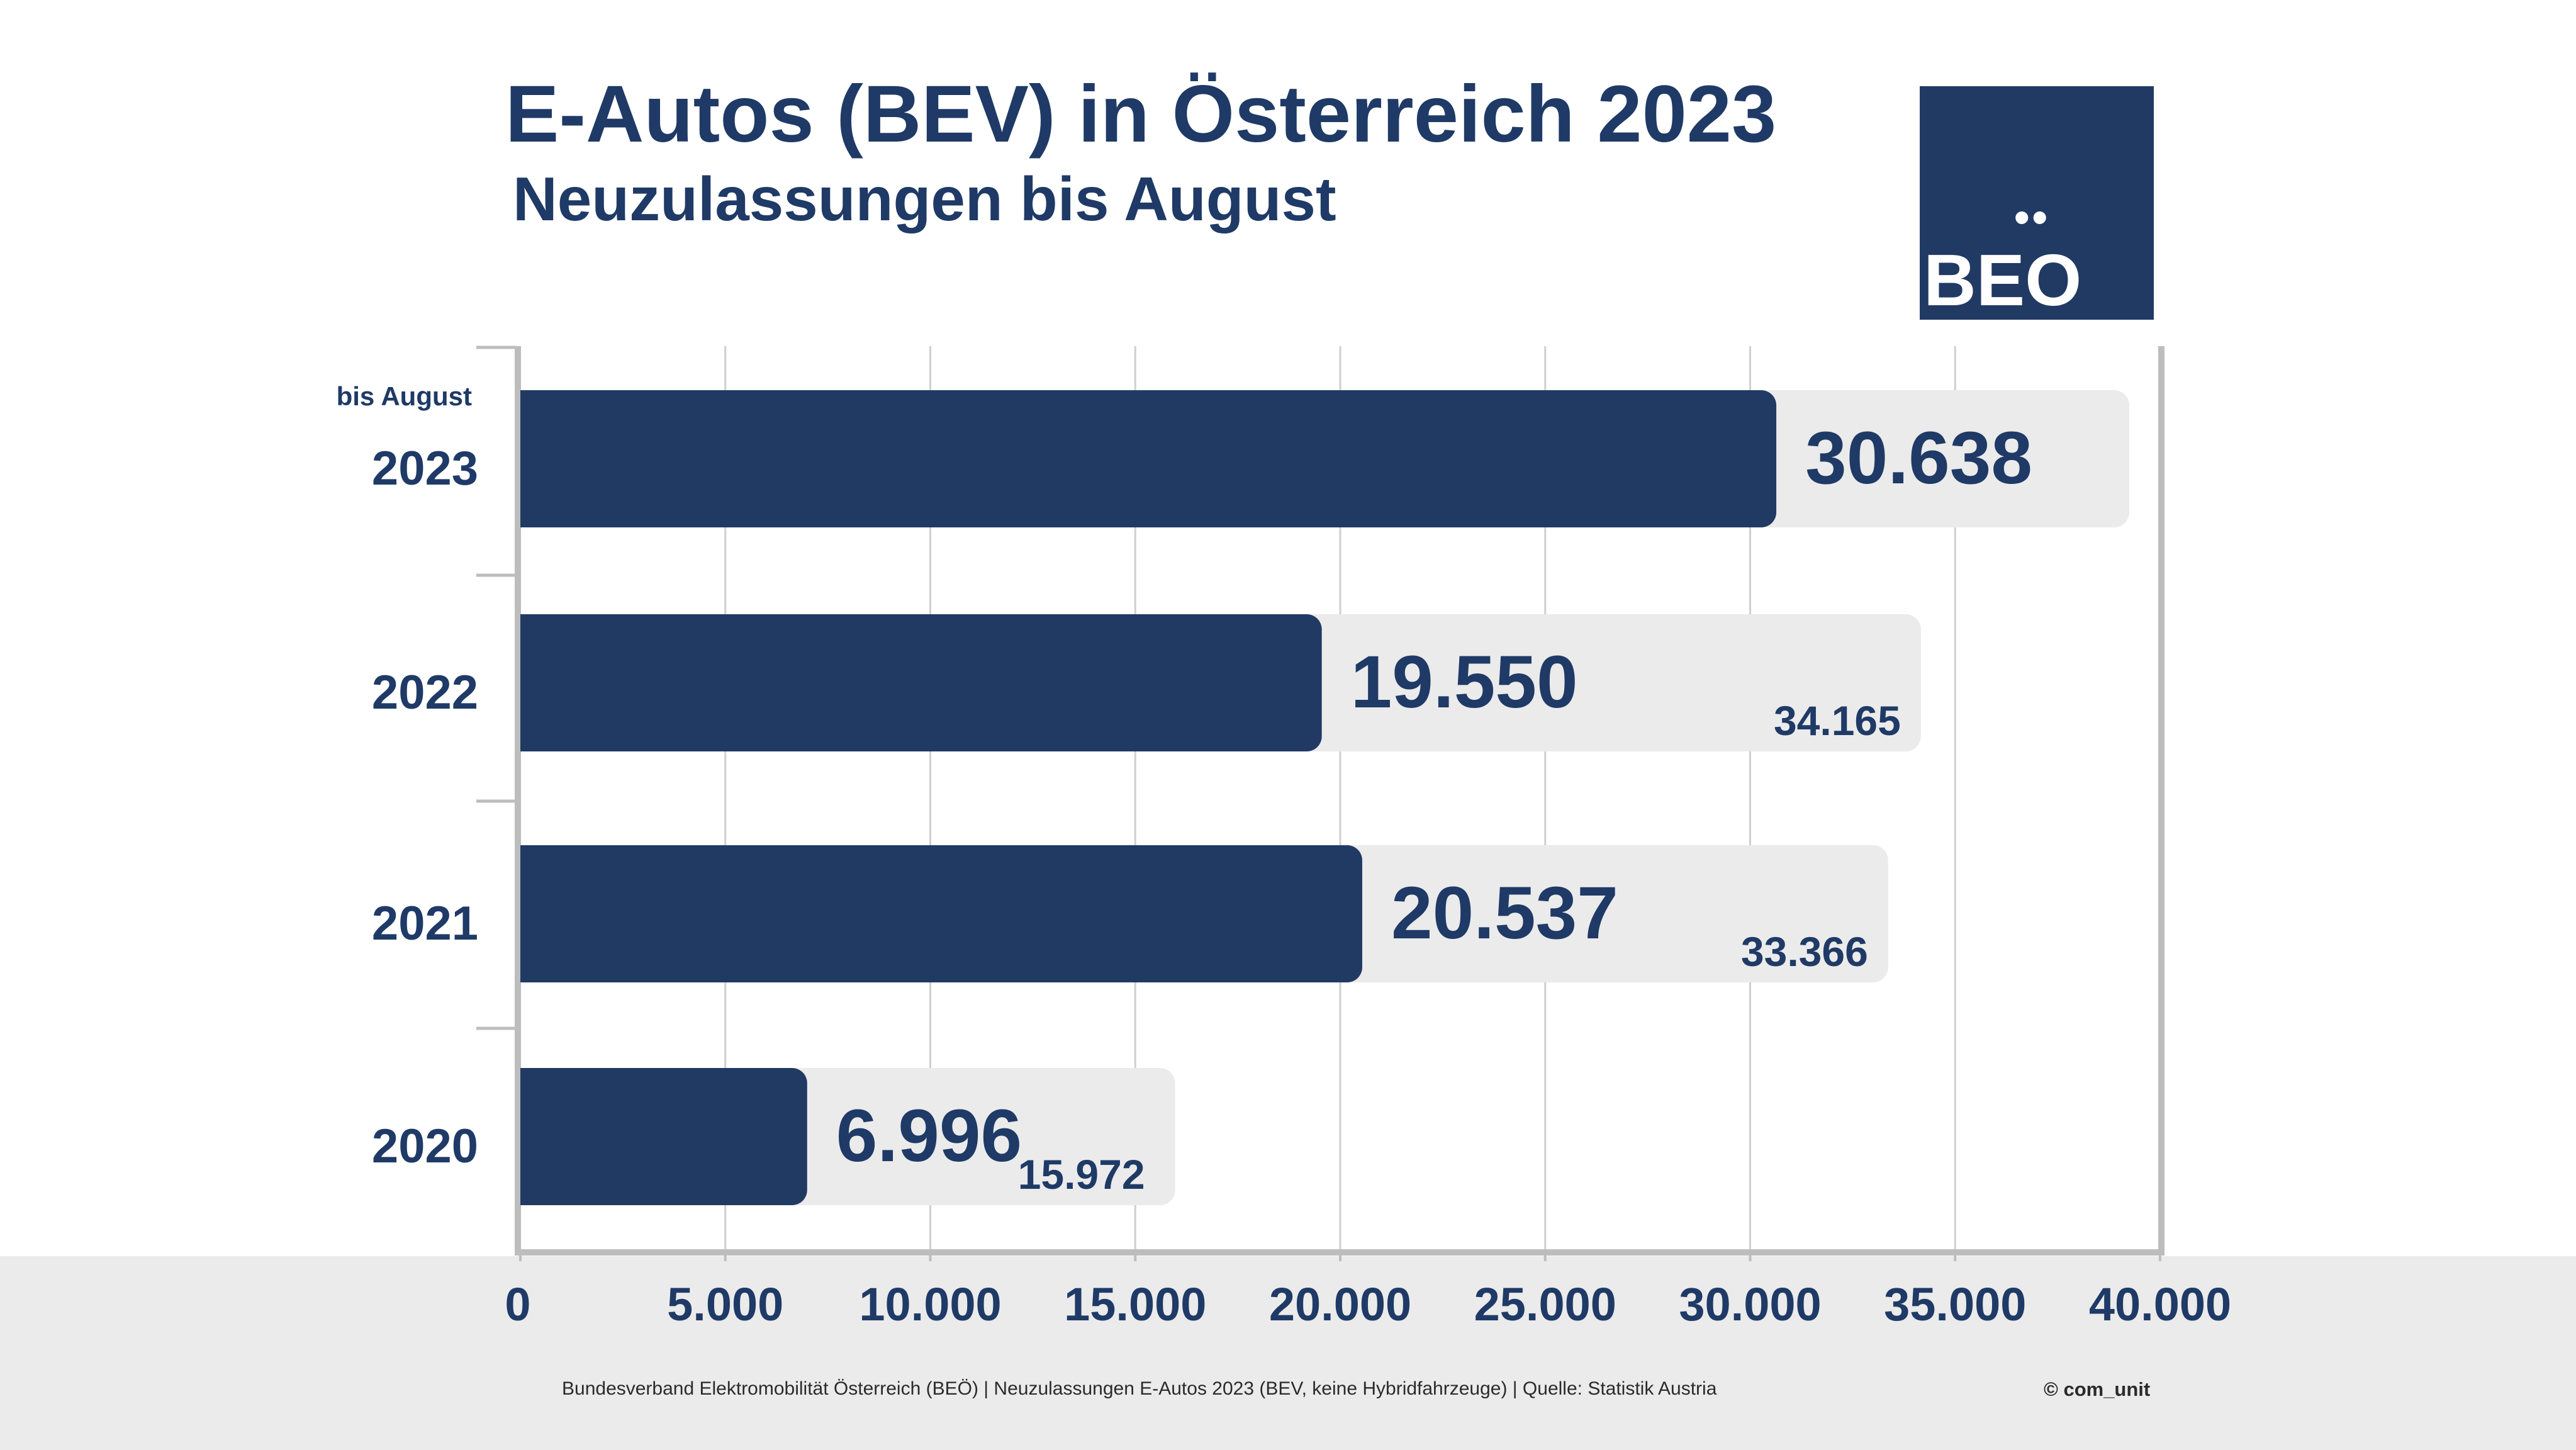 The image size is (2576, 1450). What do you see at coordinates (1837, 720) in the screenshot?
I see `total-value-label: 34.165` at bounding box center [1837, 720].